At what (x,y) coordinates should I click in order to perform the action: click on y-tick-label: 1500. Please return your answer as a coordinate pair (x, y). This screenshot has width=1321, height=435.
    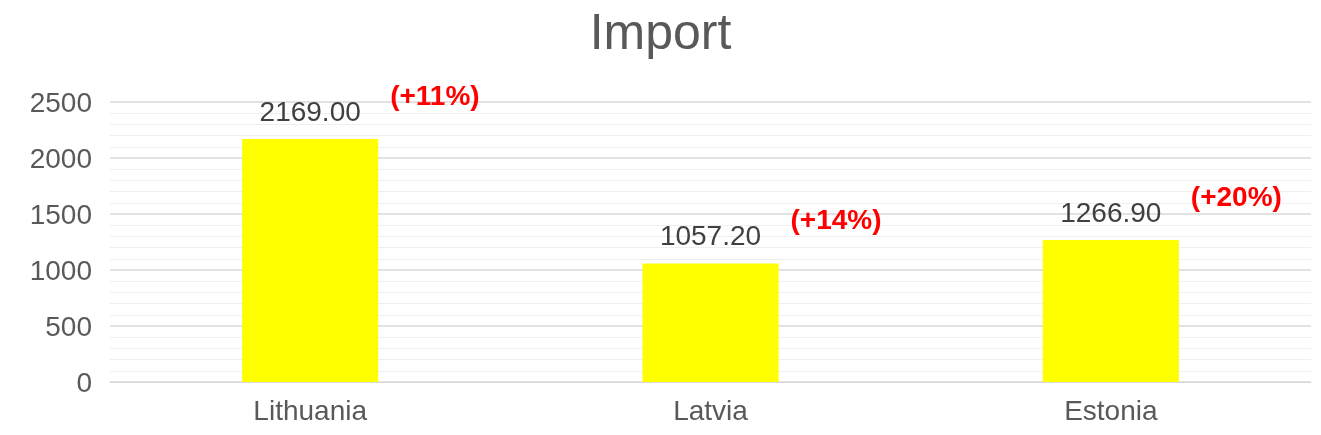
    Looking at the image, I should click on (60, 214).